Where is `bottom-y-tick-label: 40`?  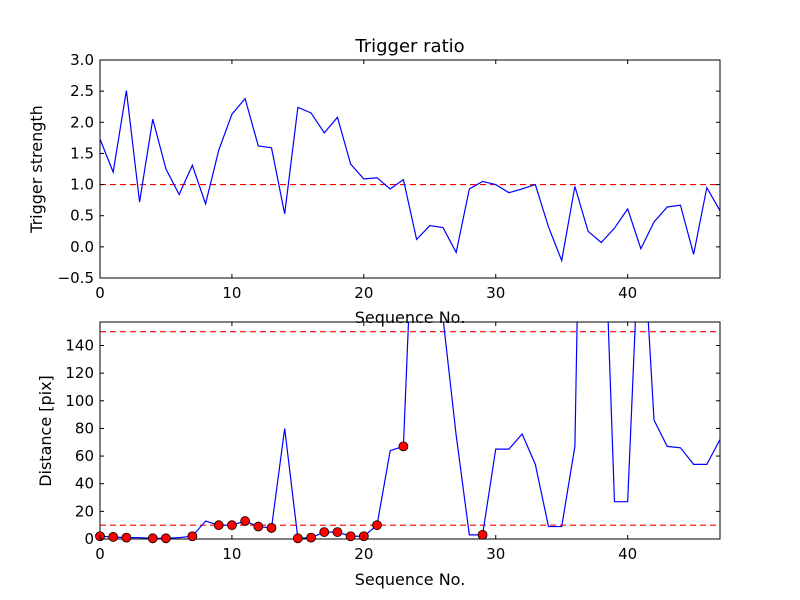
bottom-y-tick-label: 40 is located at coordinates (84, 484).